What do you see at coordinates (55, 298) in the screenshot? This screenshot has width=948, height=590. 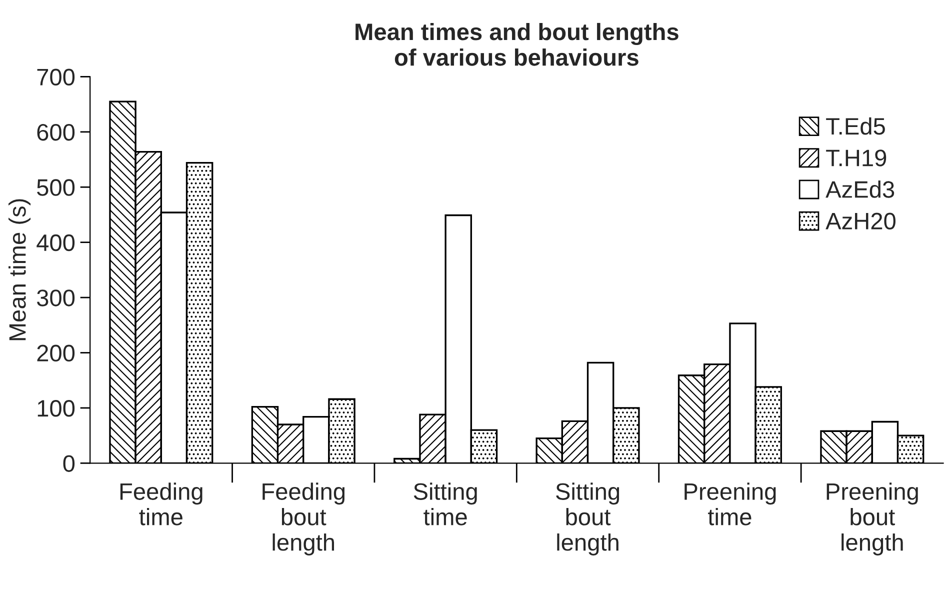 I see `y-tick-label: 300` at bounding box center [55, 298].